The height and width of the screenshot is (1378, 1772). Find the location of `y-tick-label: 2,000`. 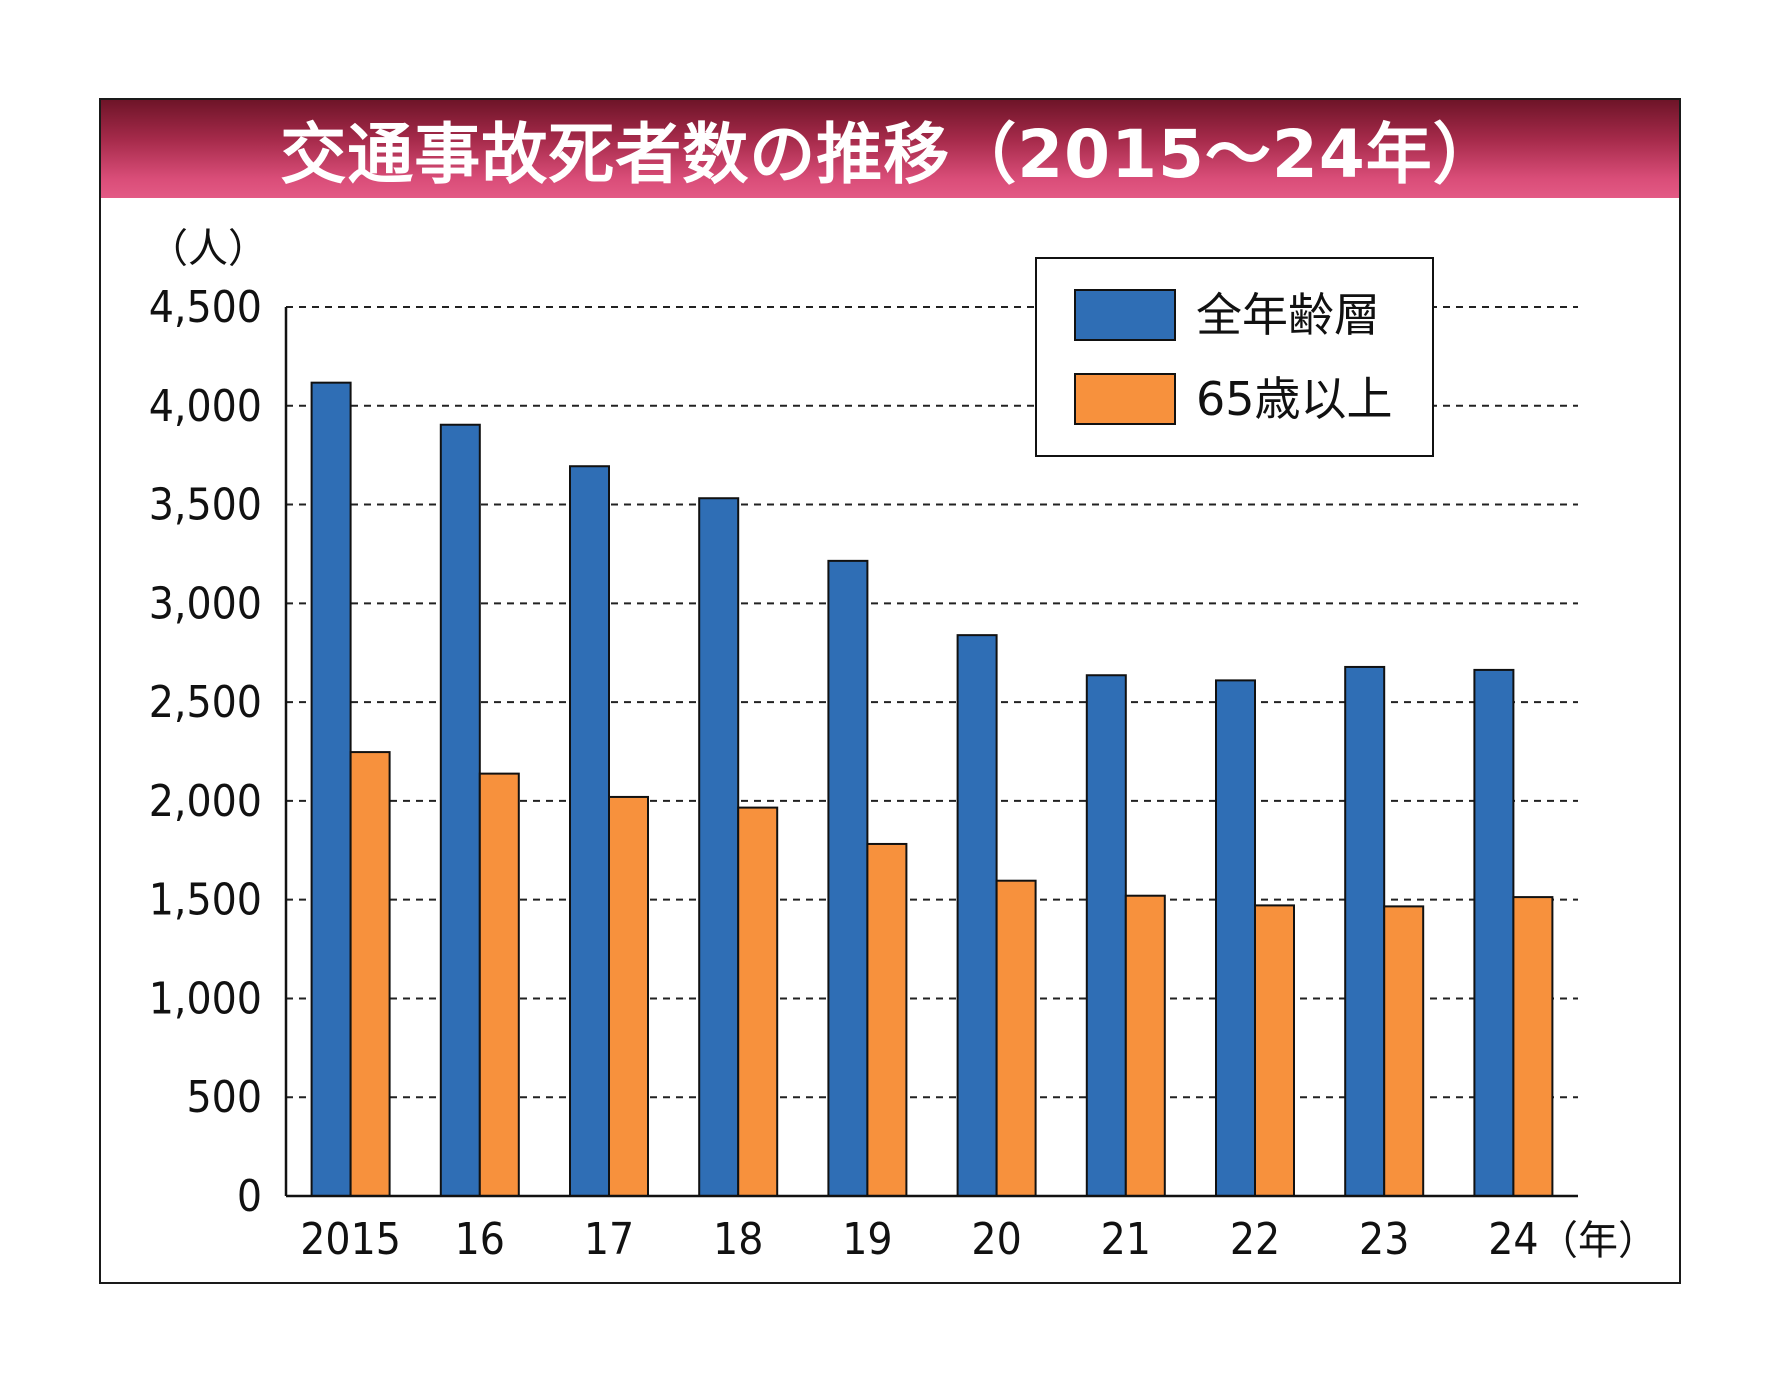

y-tick-label: 2,000 is located at coordinates (205, 801).